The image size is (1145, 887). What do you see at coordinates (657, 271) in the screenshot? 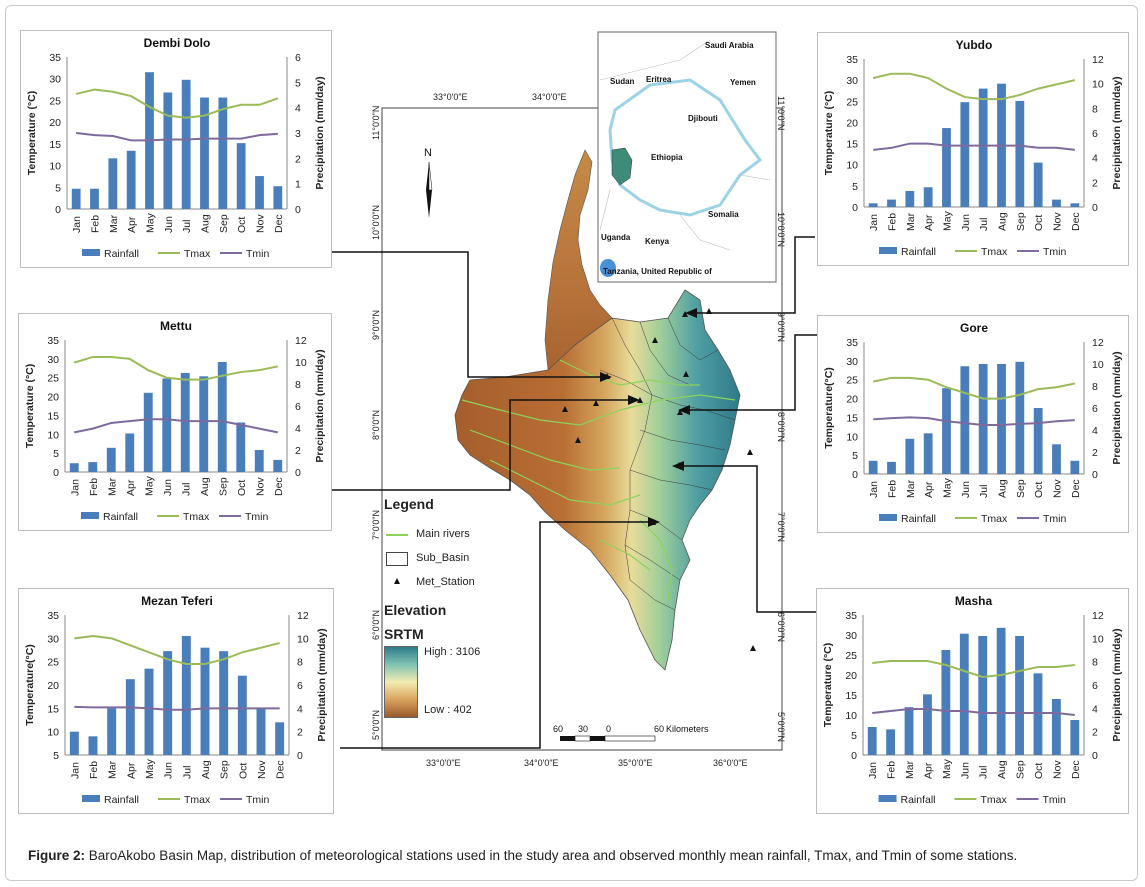
I see `inset-label: Tanzania, United Republic of` at bounding box center [657, 271].